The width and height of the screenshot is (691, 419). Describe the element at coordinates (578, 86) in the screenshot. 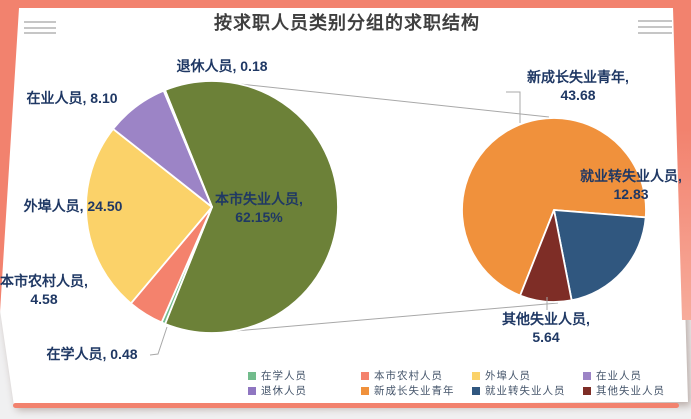

I see `data-label-new-youth: 新成长失业青年, 43.68` at that location.